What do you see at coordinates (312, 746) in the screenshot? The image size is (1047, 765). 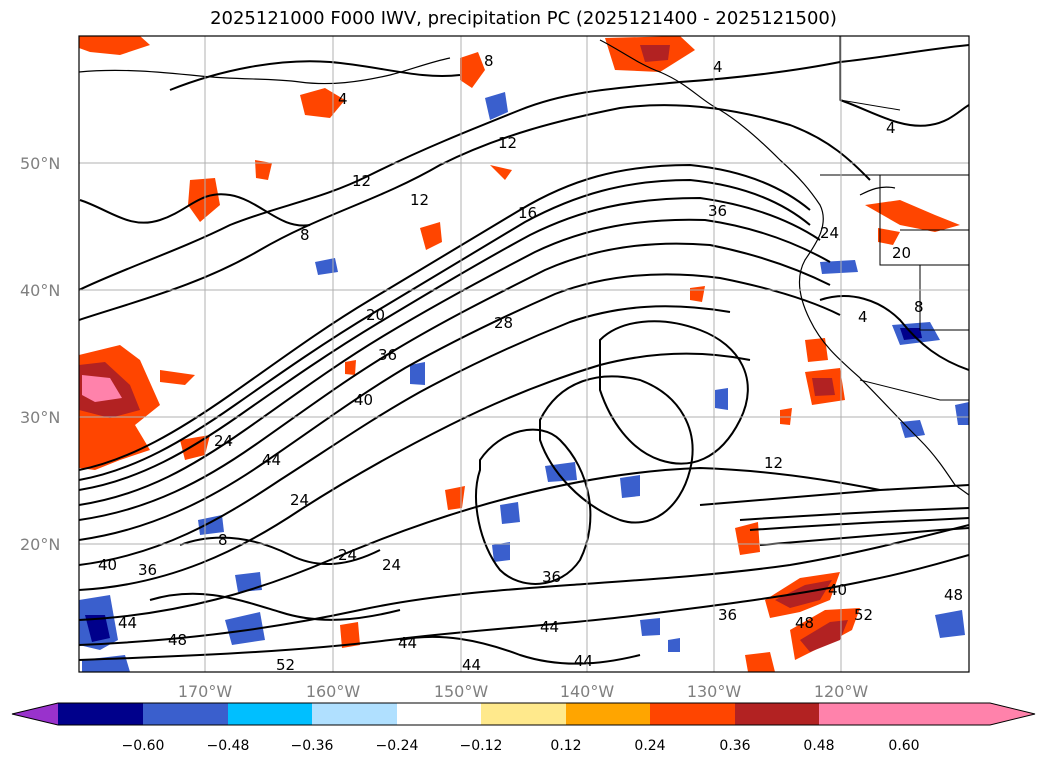 I see `colorbar-tick: −0.36` at bounding box center [312, 746].